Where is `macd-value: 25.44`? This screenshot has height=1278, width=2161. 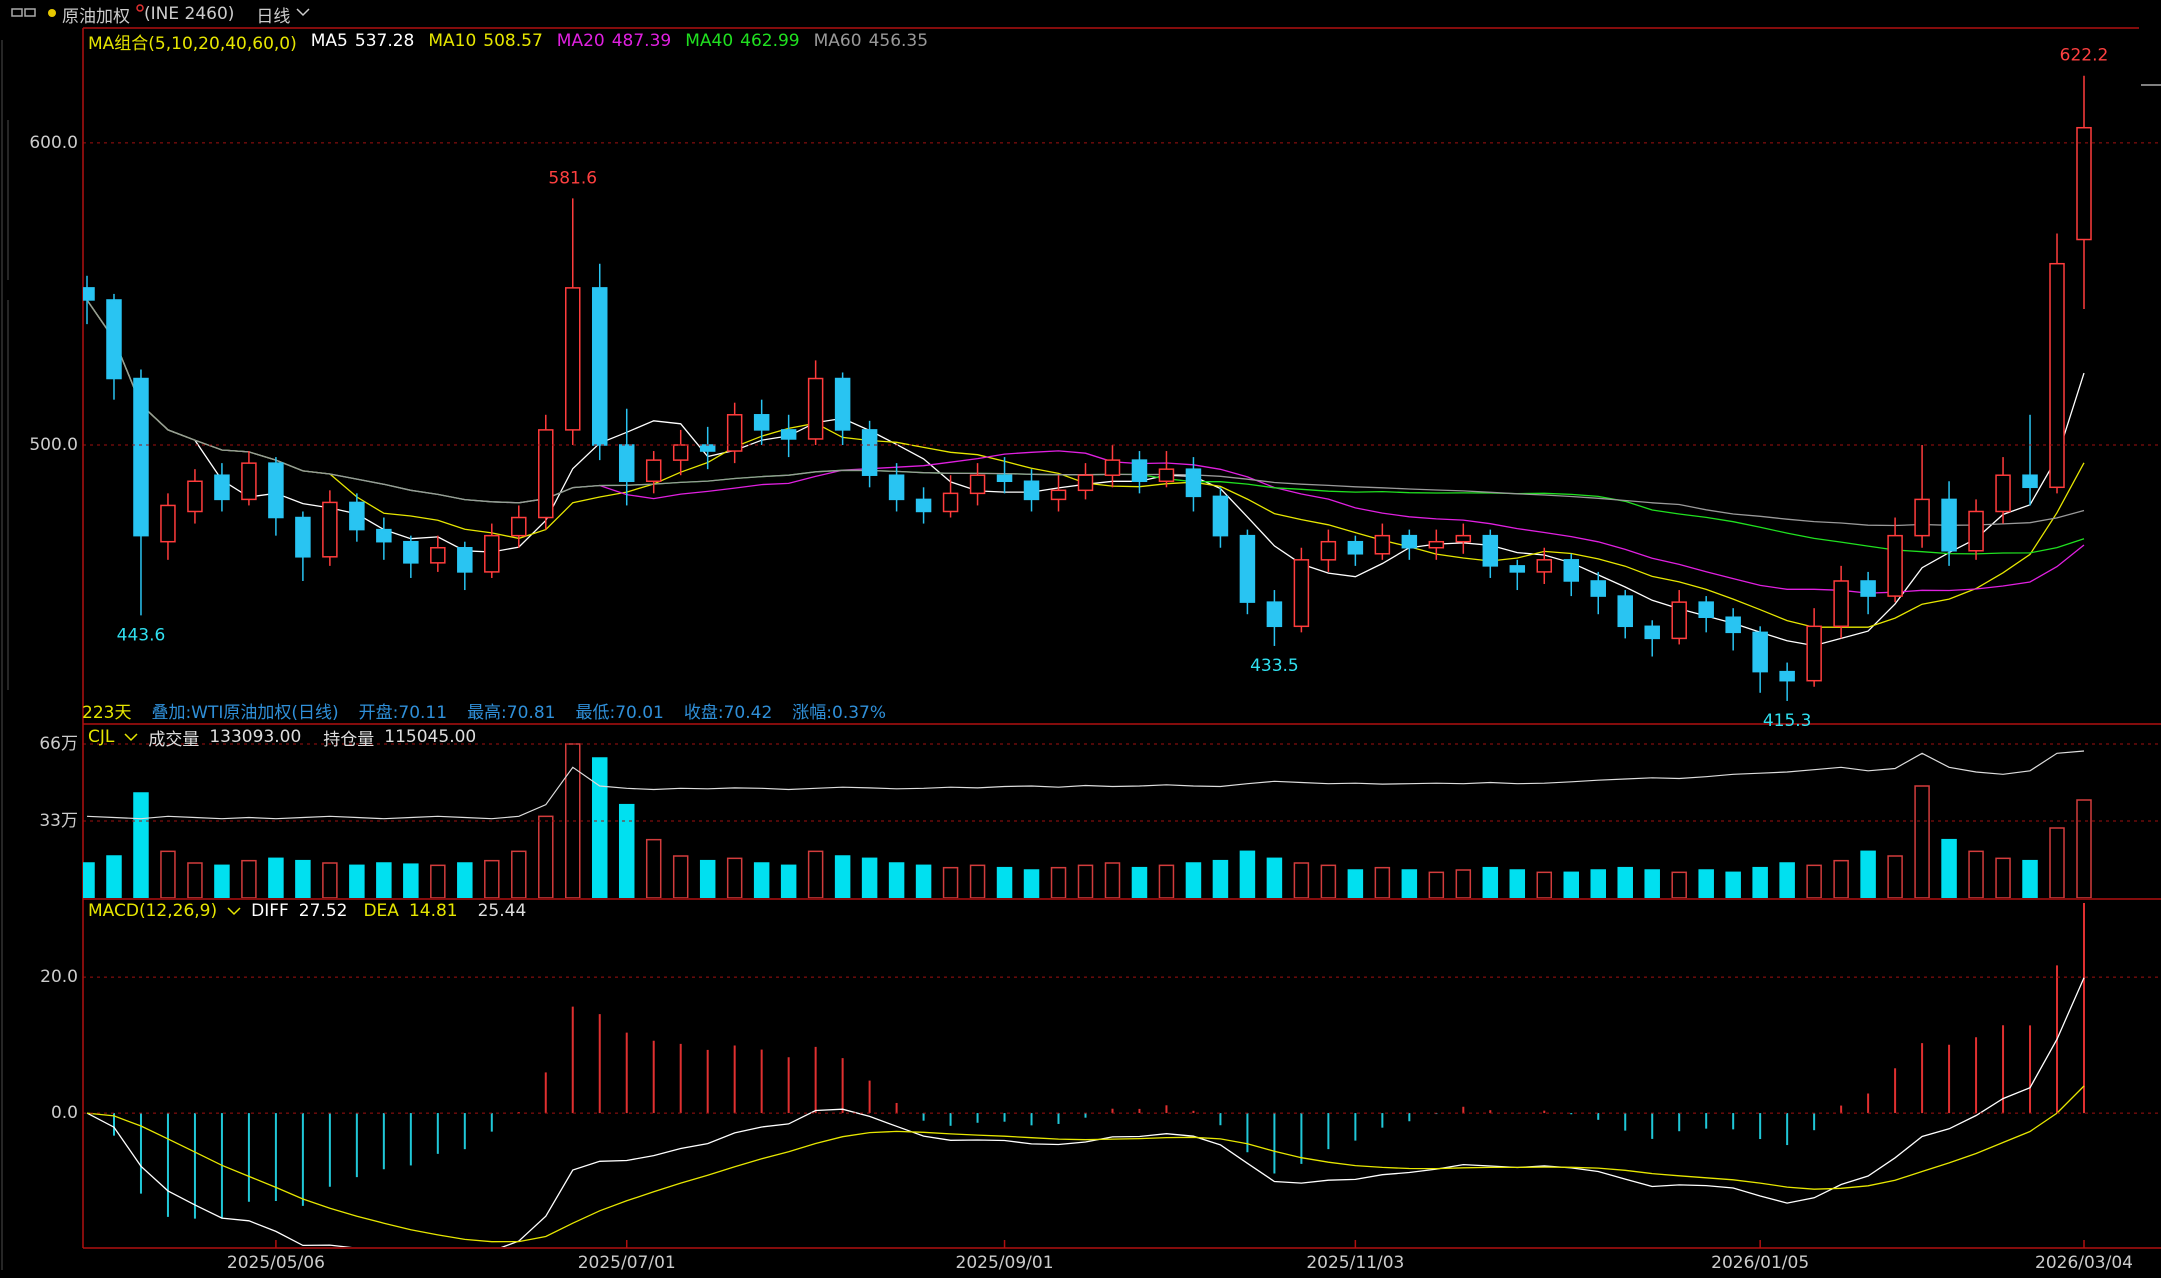
macd-value: 25.44 is located at coordinates (502, 911).